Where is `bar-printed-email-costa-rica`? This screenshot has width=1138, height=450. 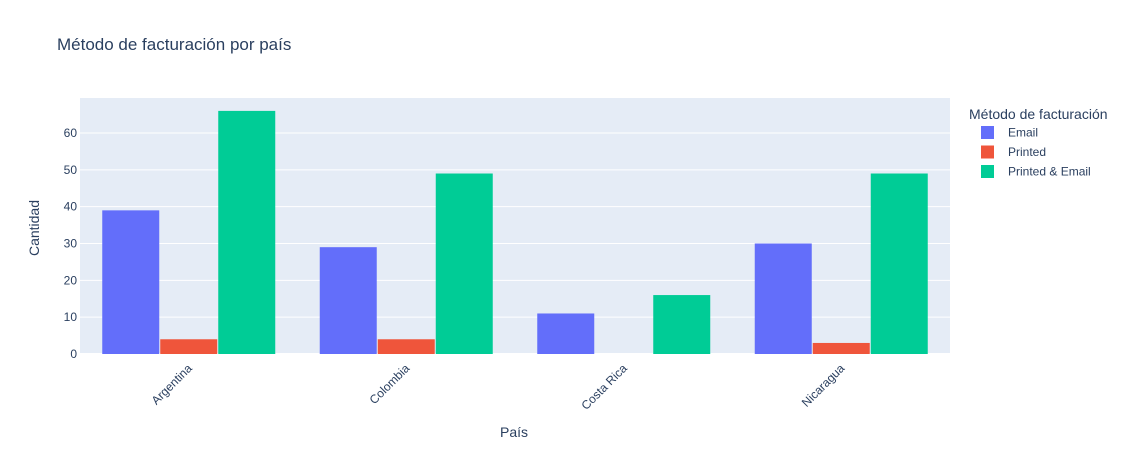 bar-printed-email-costa-rica is located at coordinates (682, 324).